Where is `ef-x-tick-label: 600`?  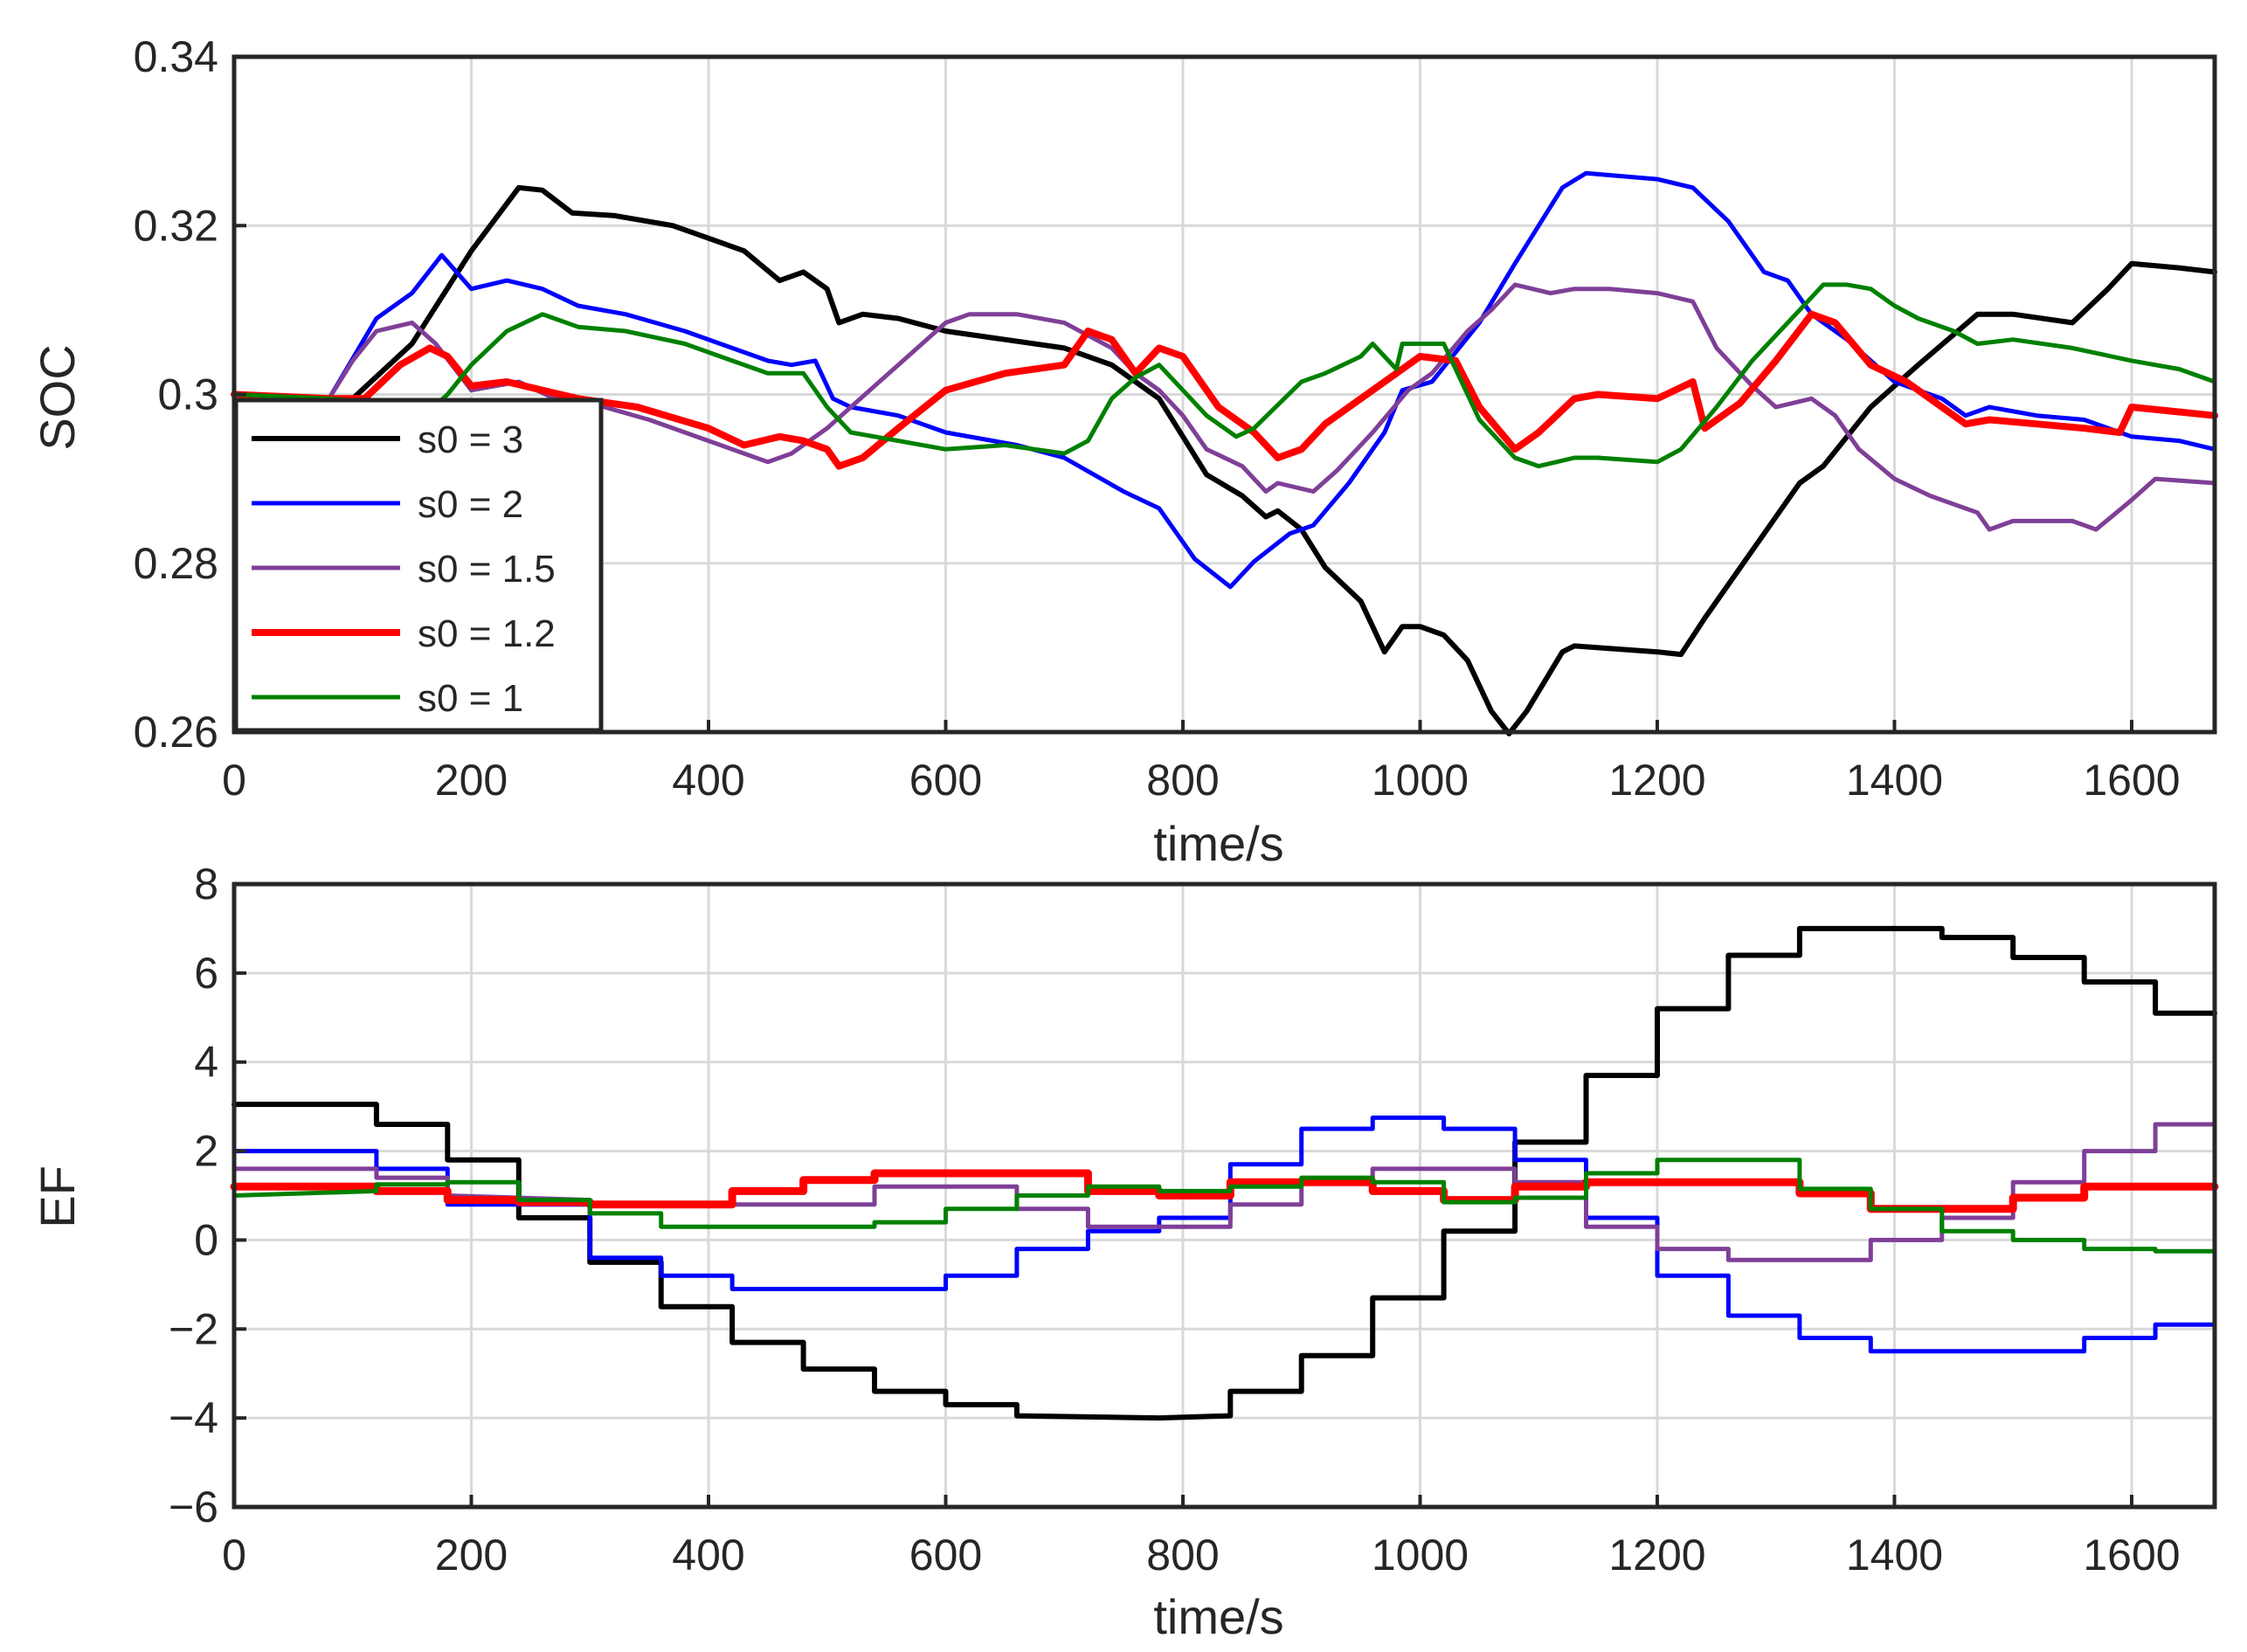
ef-x-tick-label: 600 is located at coordinates (945, 1555).